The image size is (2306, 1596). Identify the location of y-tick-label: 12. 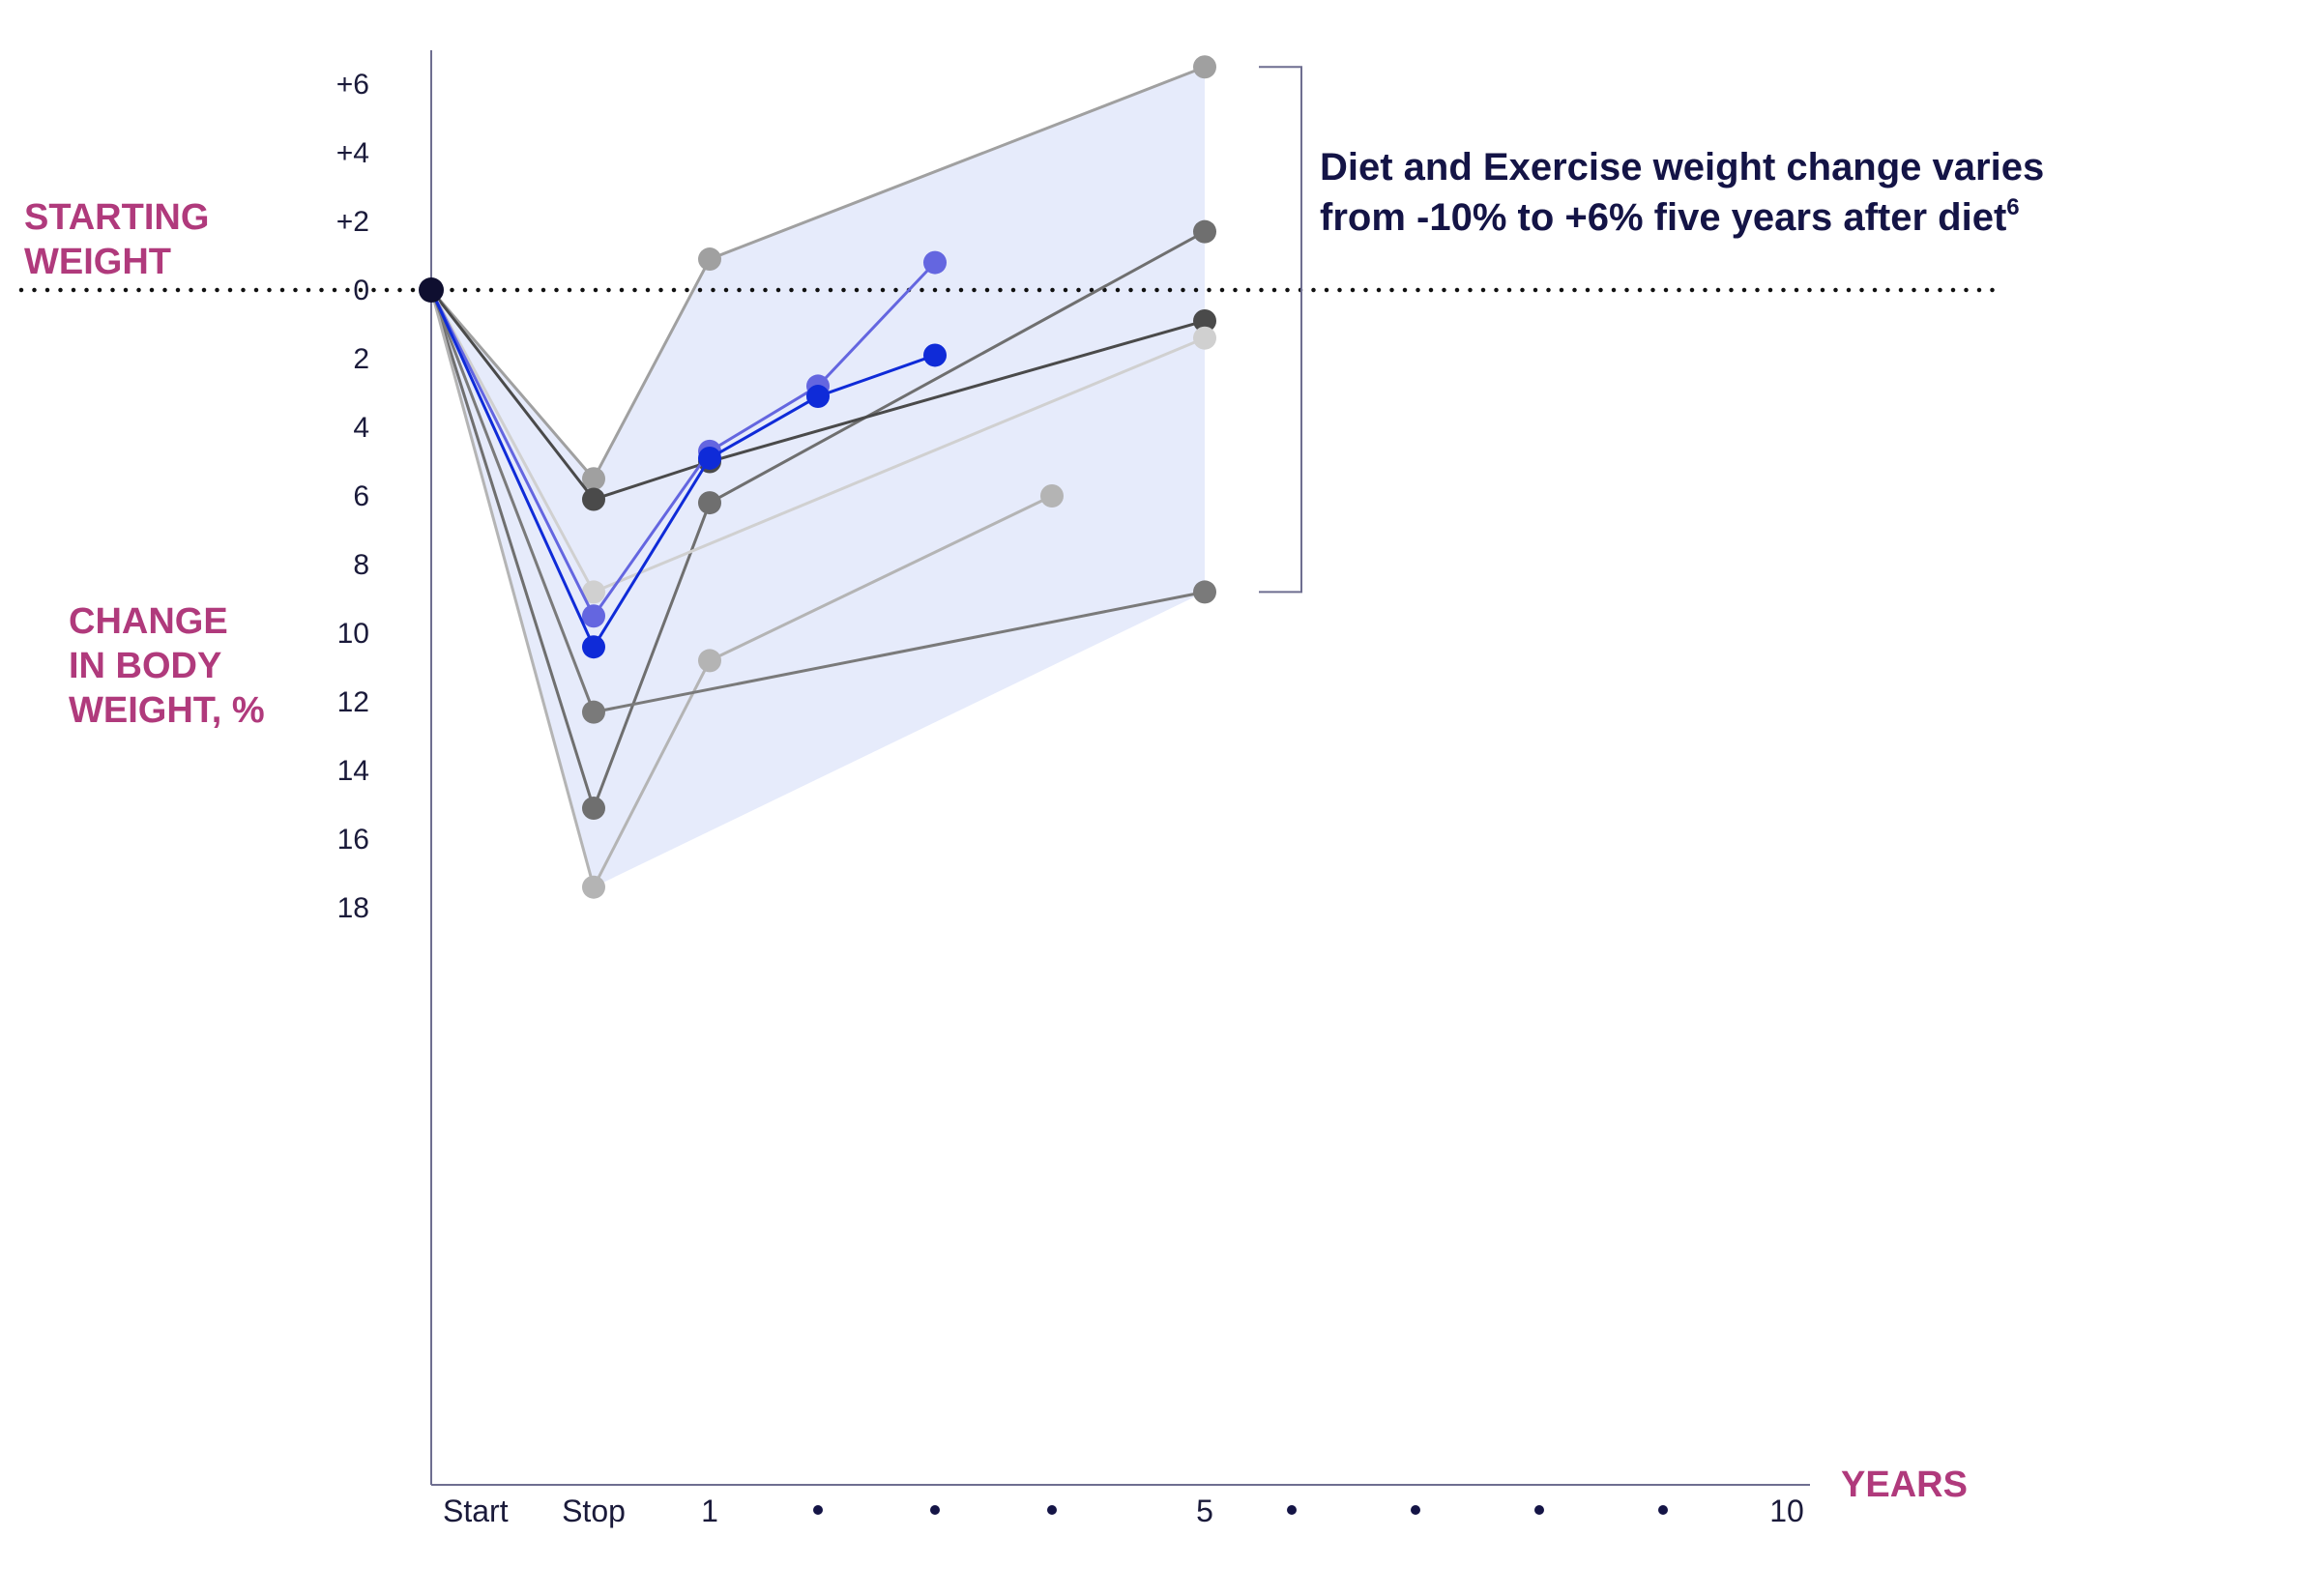
(353, 702).